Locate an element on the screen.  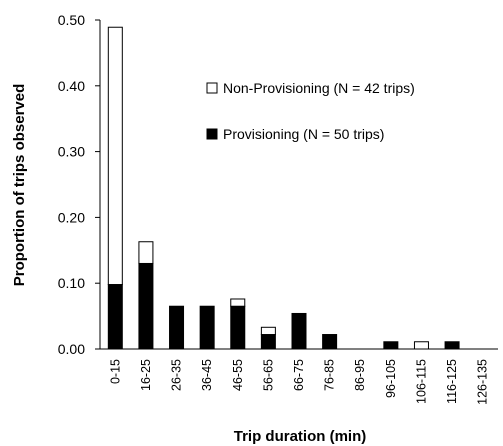
x-tick-label: 76-85 is located at coordinates (330, 375).